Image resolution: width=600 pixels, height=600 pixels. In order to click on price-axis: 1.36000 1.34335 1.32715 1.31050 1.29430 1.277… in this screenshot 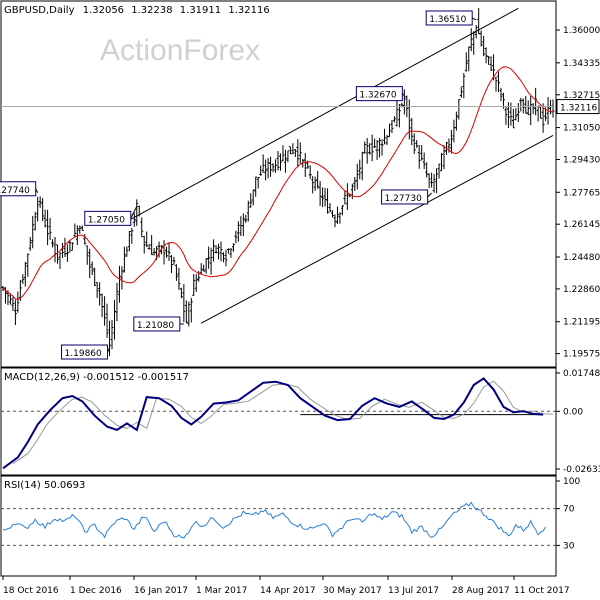, I will do `click(578, 193)`.